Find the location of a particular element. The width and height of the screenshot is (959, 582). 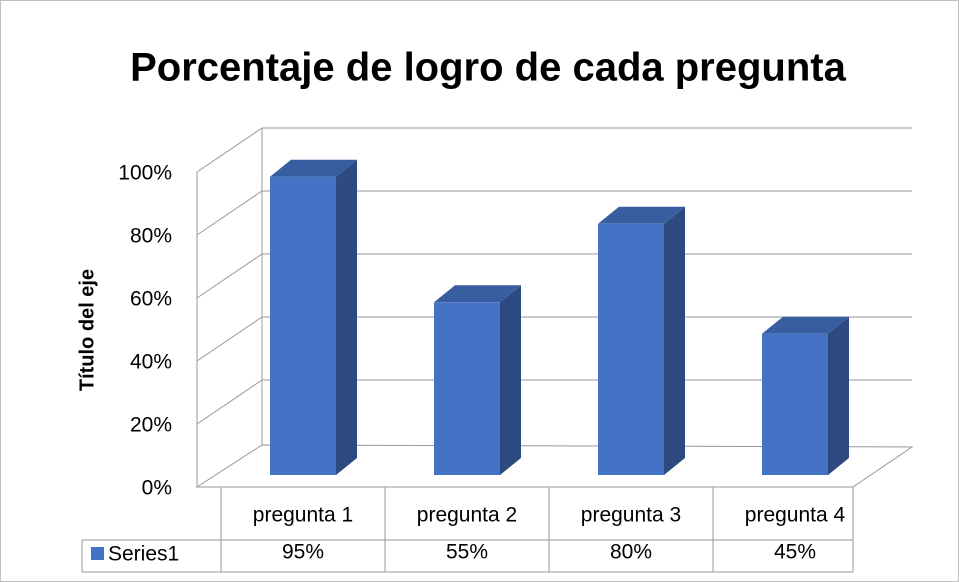

legend-label: Series1 is located at coordinates (143, 554).